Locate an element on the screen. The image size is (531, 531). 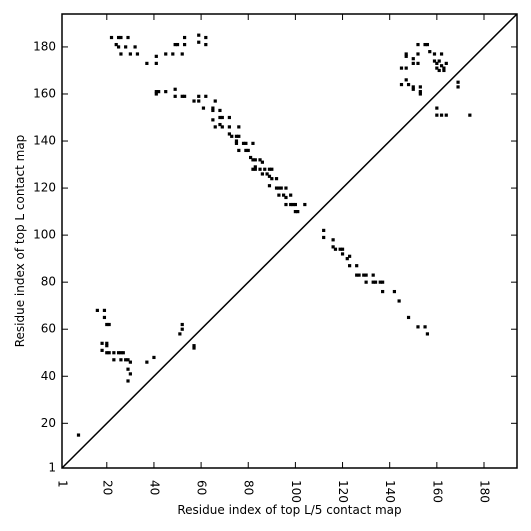
x-tick-label: 180 is located at coordinates (484, 491).